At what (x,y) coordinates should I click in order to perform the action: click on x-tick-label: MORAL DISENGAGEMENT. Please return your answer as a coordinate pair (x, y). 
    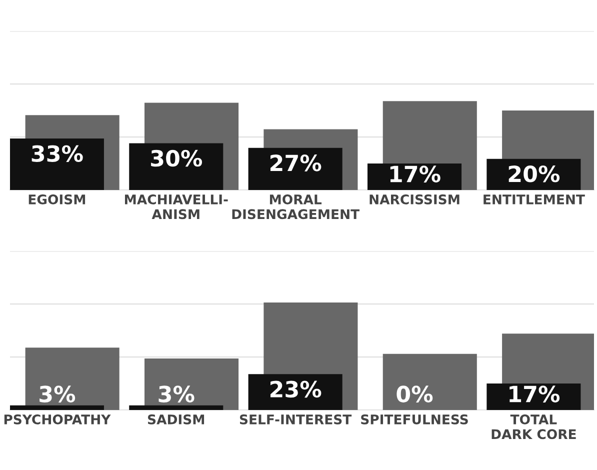
    Looking at the image, I should click on (296, 207).